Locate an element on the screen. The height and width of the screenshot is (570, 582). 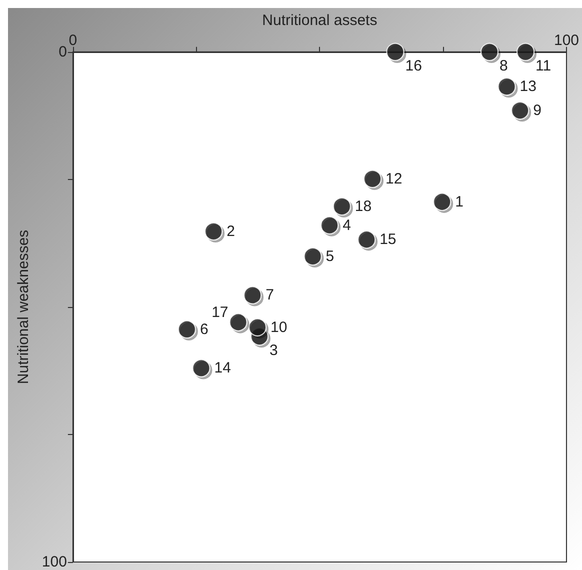
annotation: 5 is located at coordinates (330, 256).